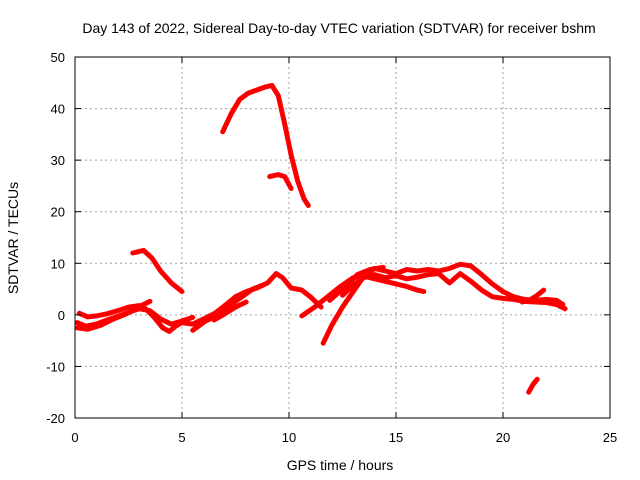  Describe the element at coordinates (61, 315) in the screenshot. I see `y-tick-label: 0` at that location.